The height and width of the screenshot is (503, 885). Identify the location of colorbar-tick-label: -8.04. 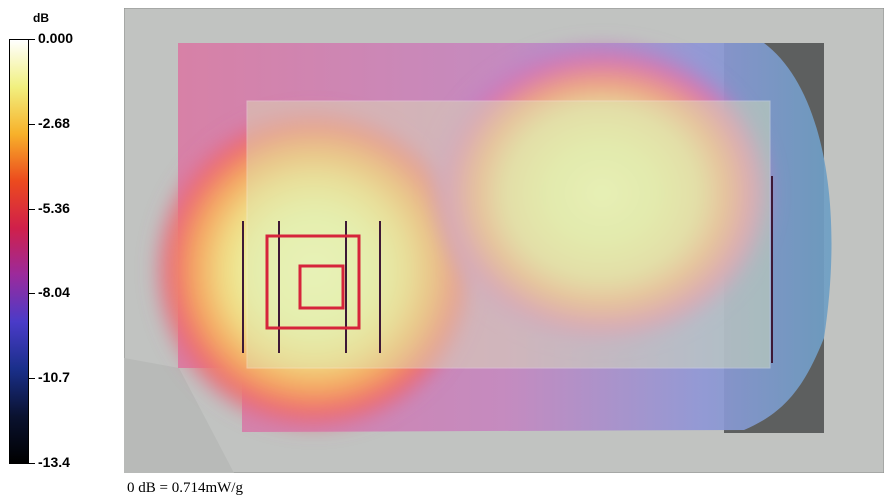
(54, 292).